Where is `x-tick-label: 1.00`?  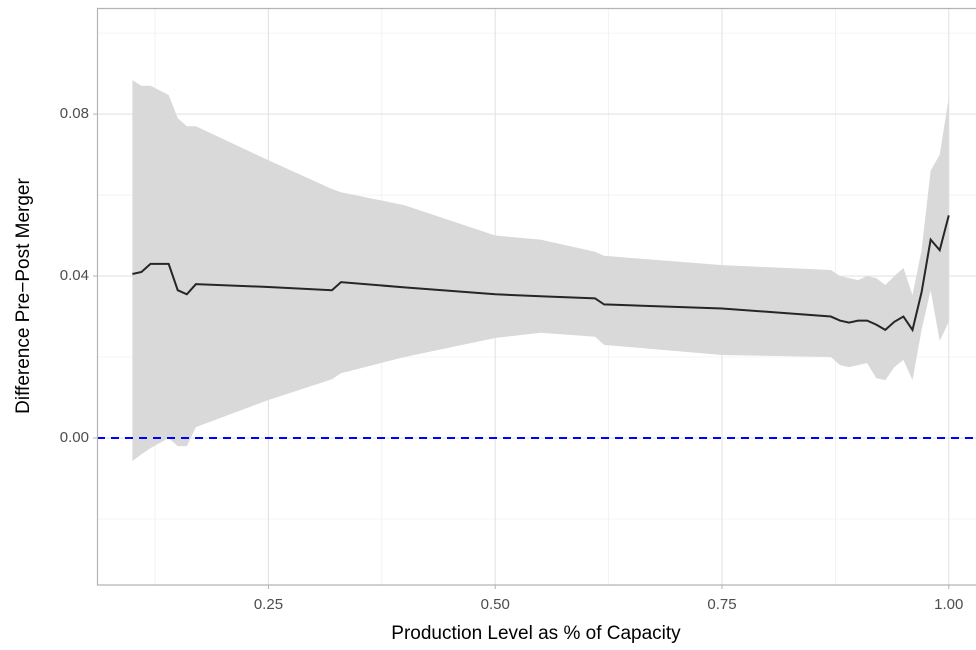 x-tick-label: 1.00 is located at coordinates (948, 604).